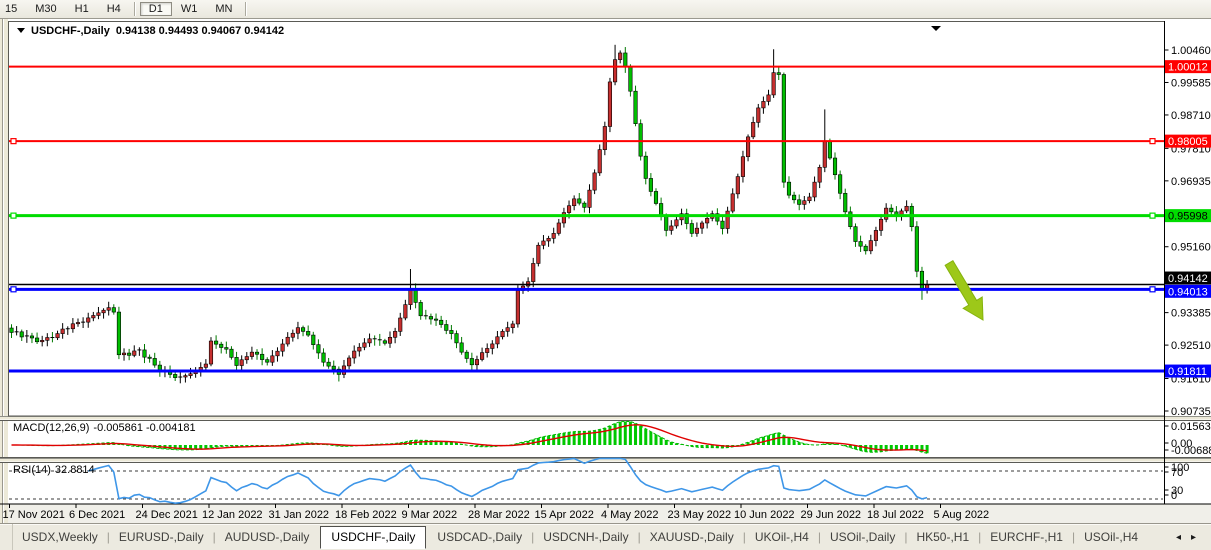 Image resolution: width=1211 pixels, height=550 pixels. What do you see at coordinates (1191, 116) in the screenshot?
I see `price-tick-label: 0.98710` at bounding box center [1191, 116].